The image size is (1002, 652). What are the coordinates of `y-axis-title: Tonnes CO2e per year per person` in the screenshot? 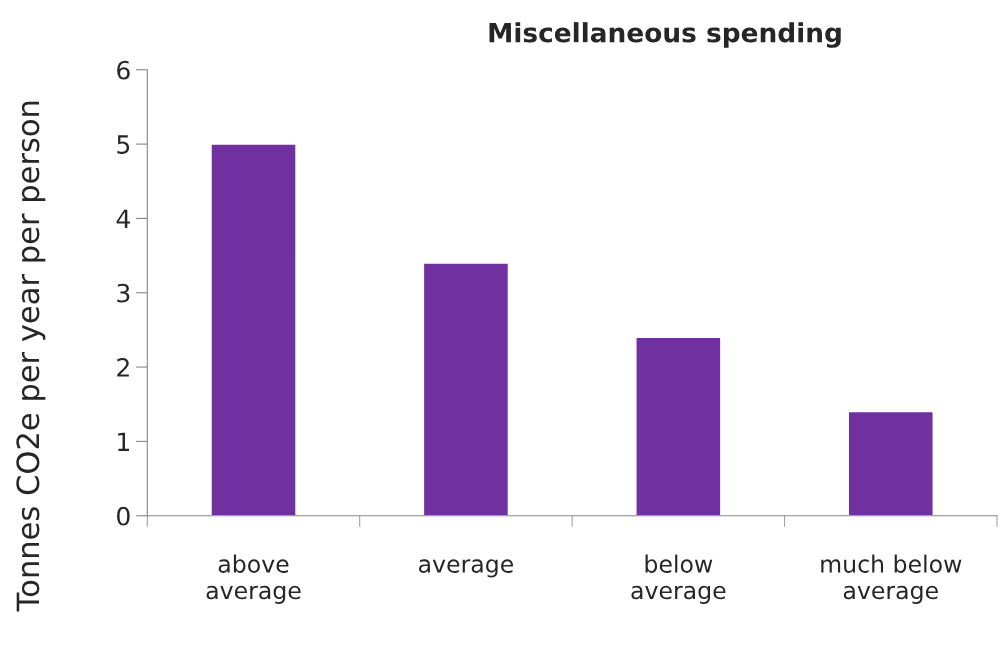 It's located at (31, 356).